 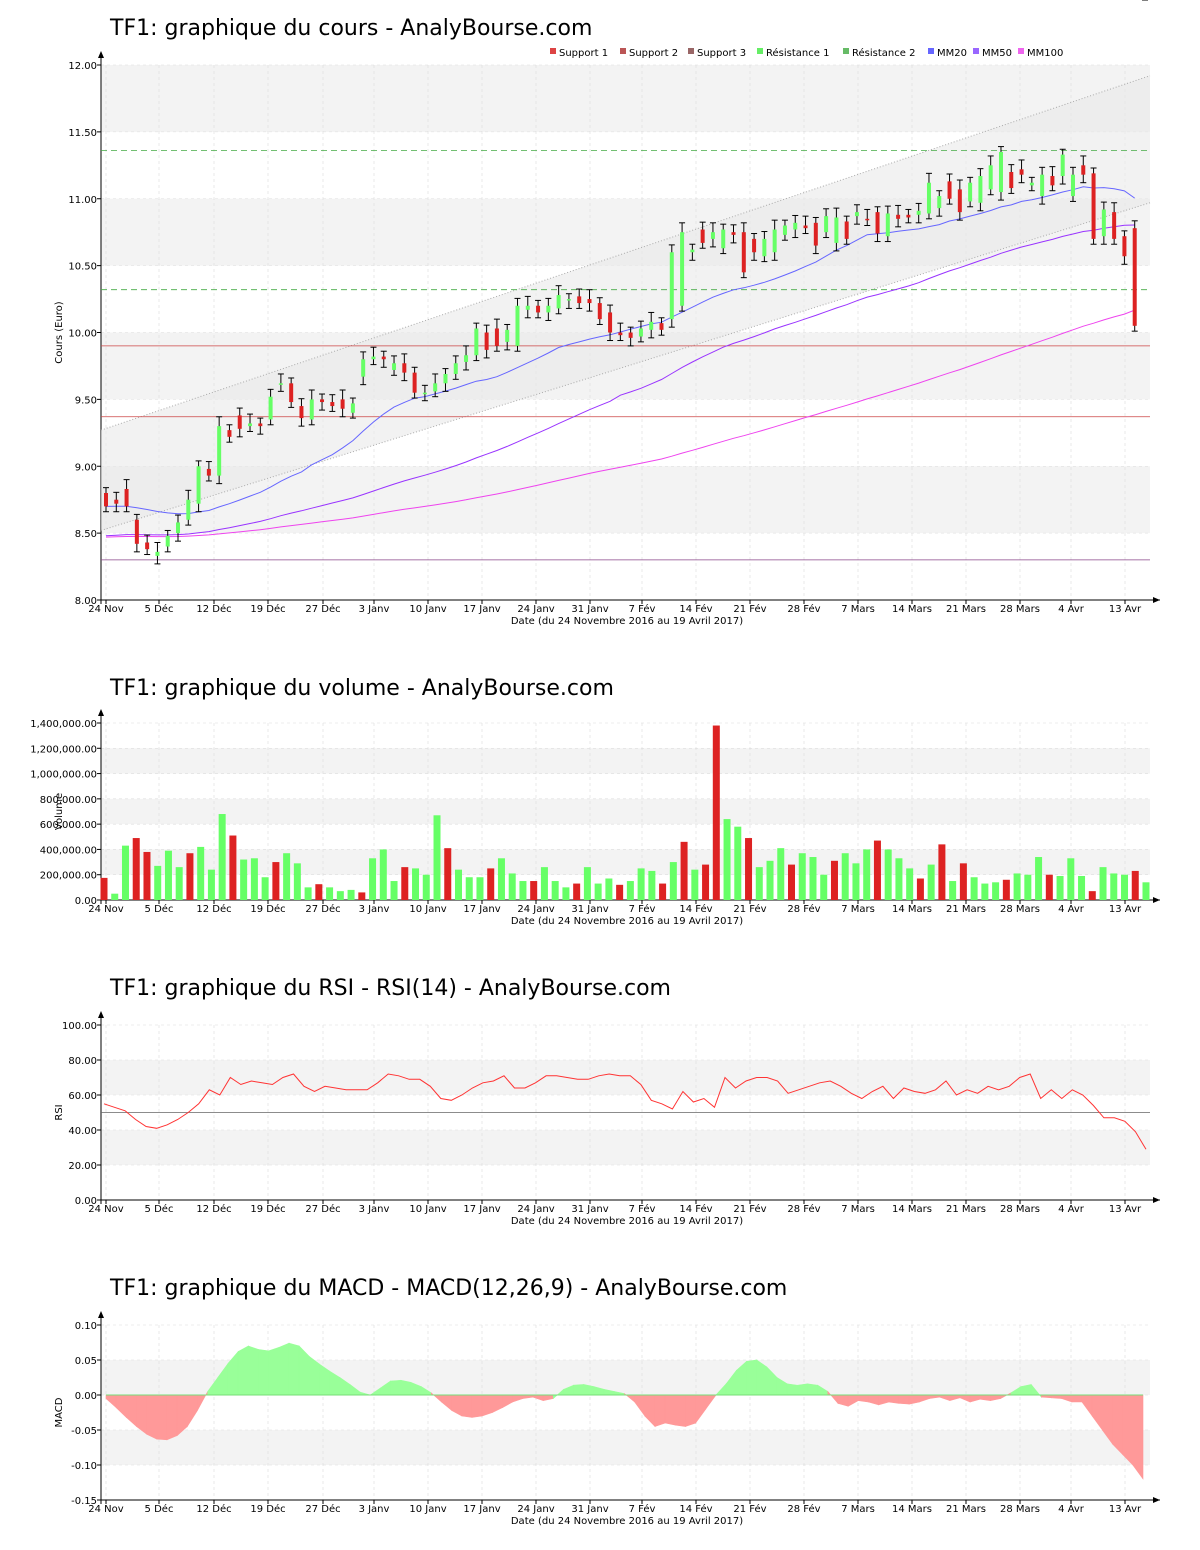 What do you see at coordinates (883, 53) in the screenshot?
I see `legend-label: Résistance 2` at bounding box center [883, 53].